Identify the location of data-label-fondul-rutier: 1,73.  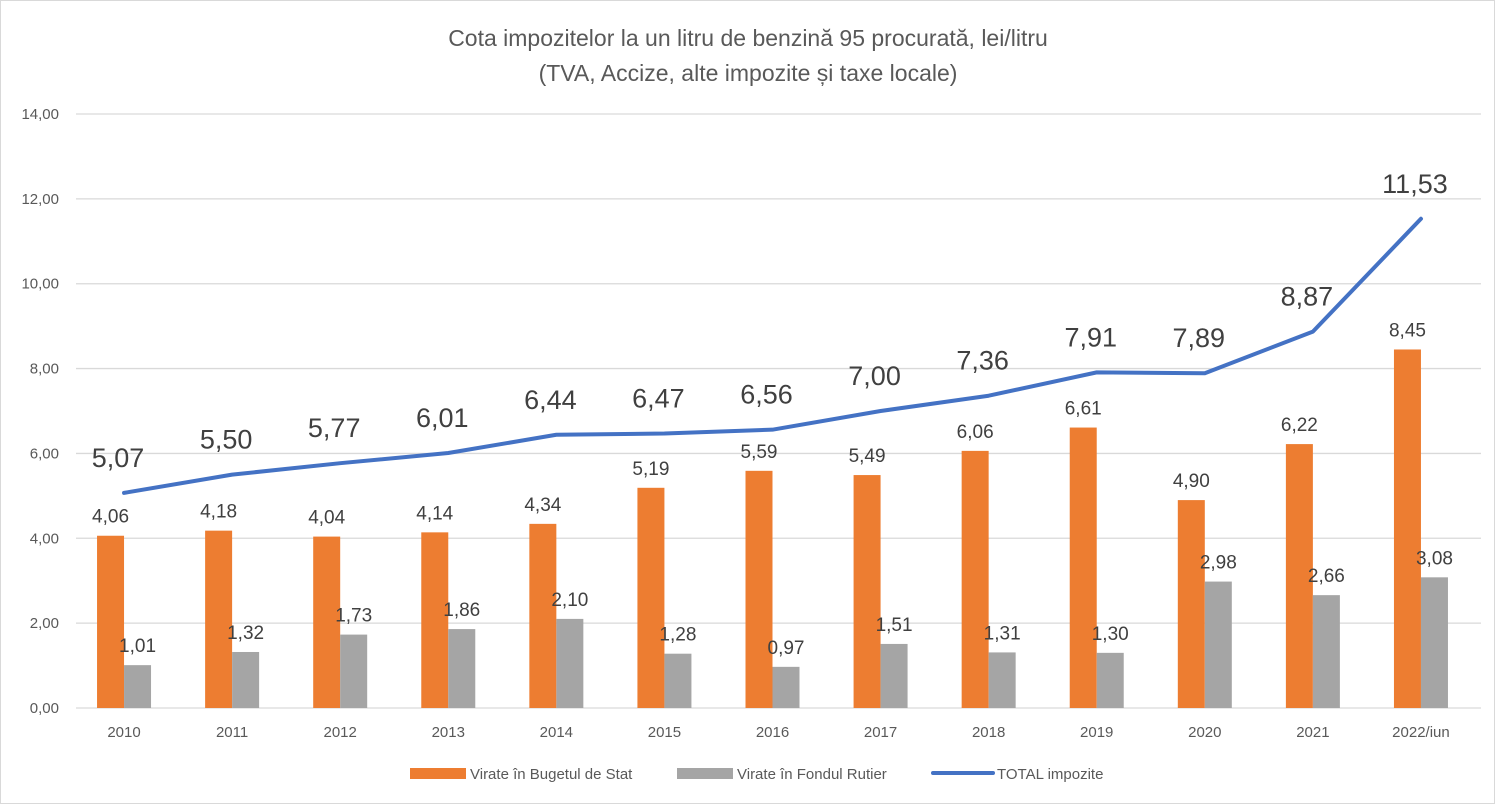
(353, 616).